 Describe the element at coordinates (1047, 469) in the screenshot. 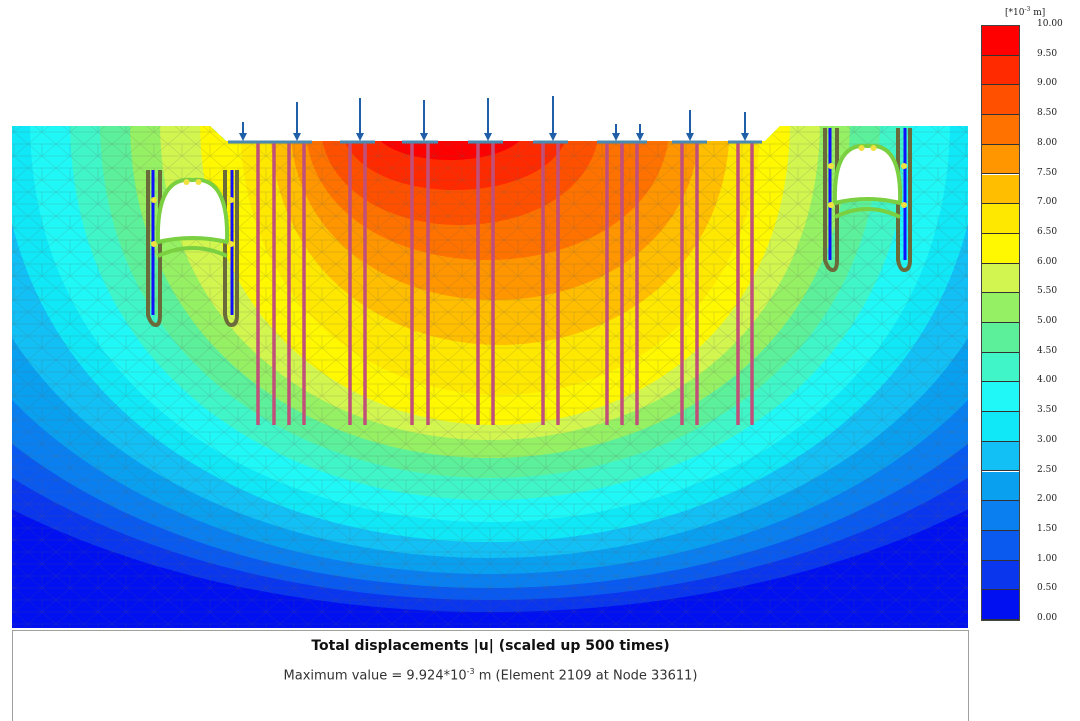

I see `legend-tick-label: 2.50` at that location.